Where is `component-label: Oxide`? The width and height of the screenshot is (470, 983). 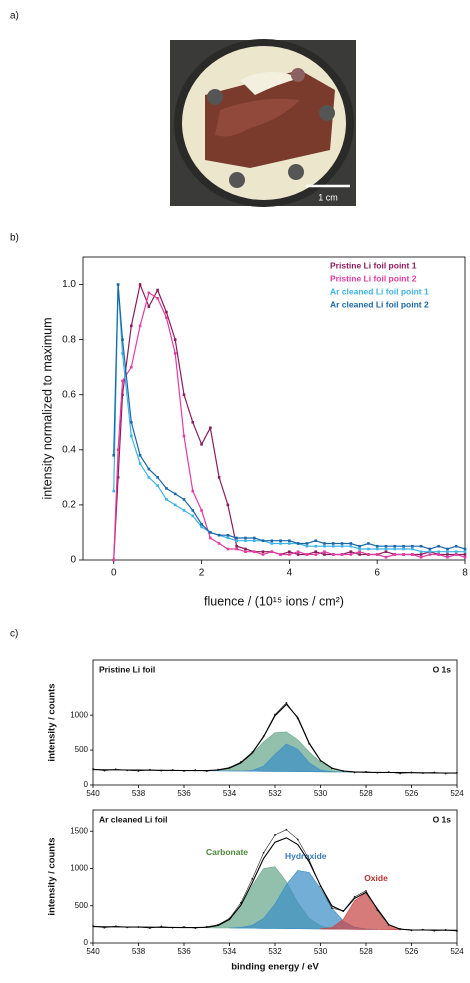 component-label: Oxide is located at coordinates (376, 878).